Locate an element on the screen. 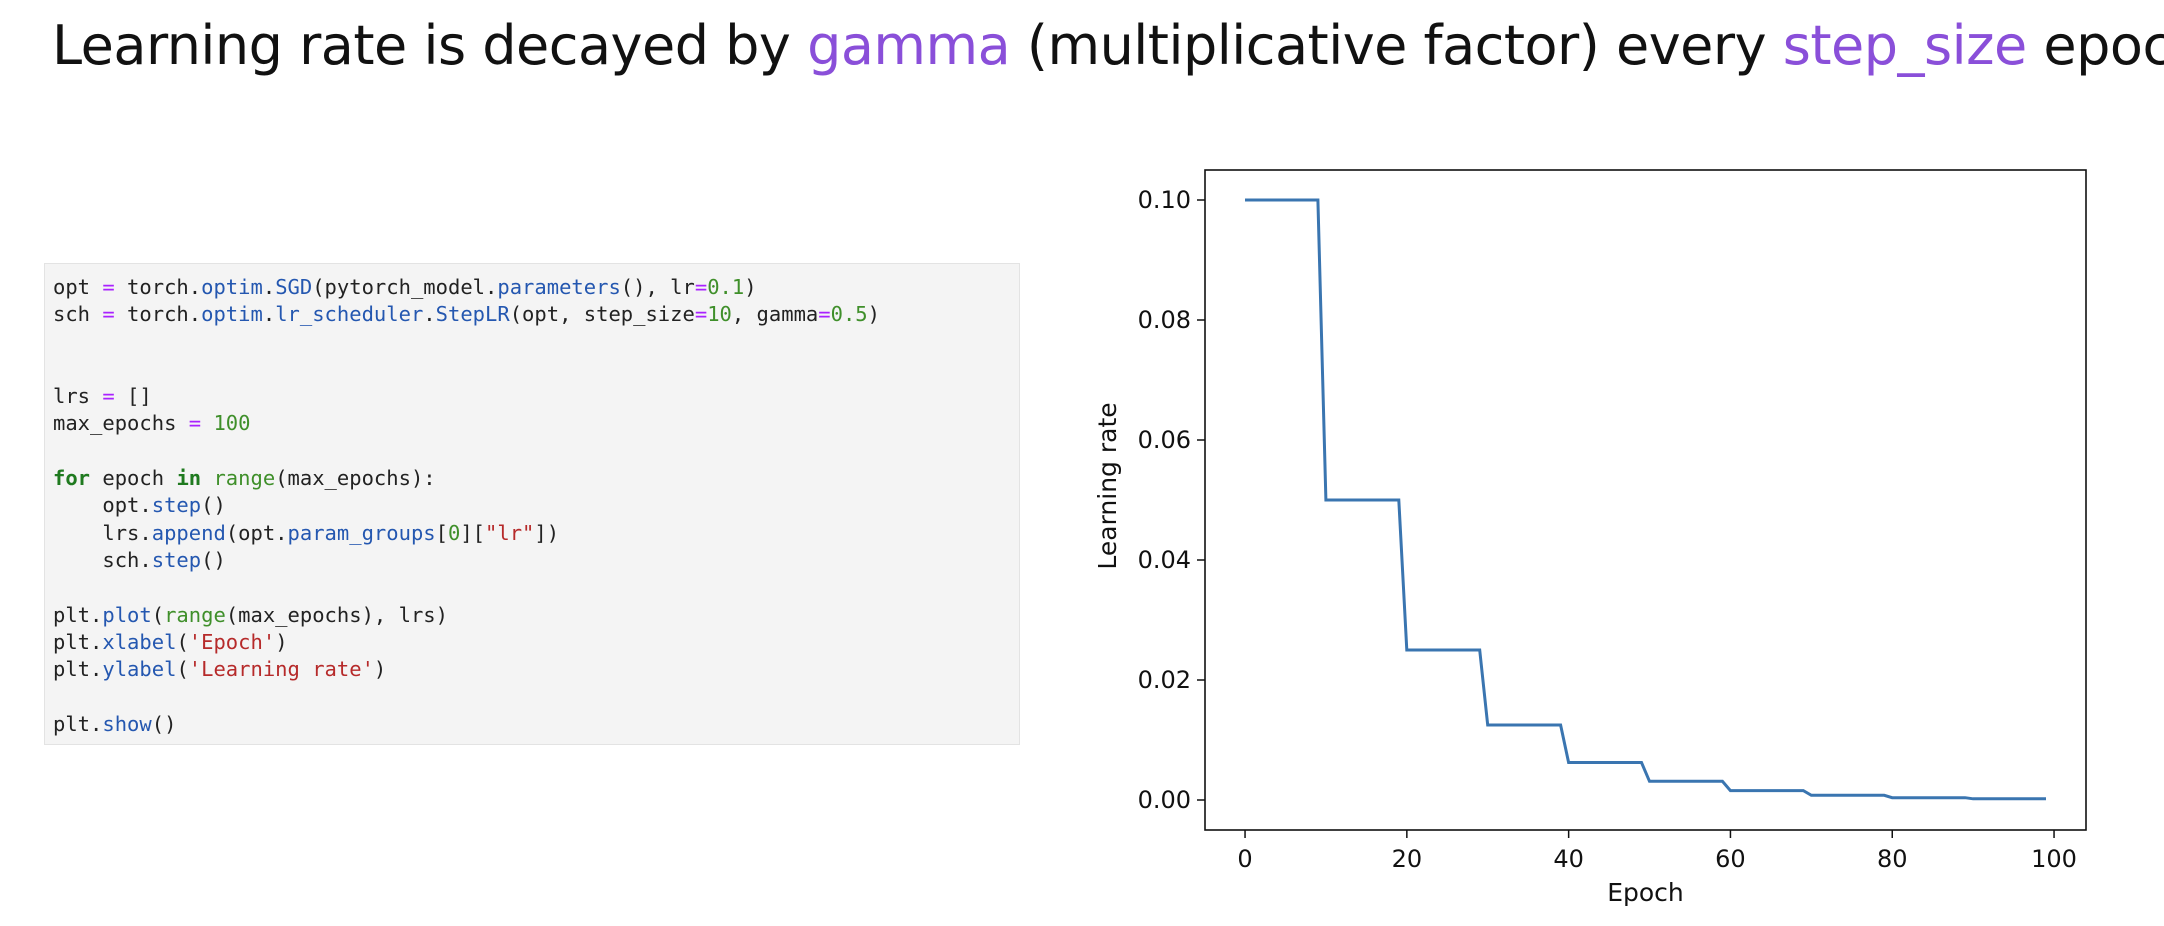 Image resolution: width=2164 pixels, height=926 pixels. x-tick-label: 40 is located at coordinates (1568, 859).